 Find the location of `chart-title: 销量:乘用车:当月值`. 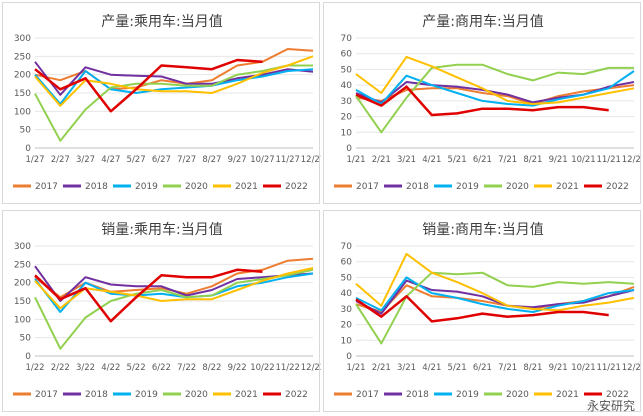

chart-title: 销量:乘用车:当月值 is located at coordinates (161, 229).